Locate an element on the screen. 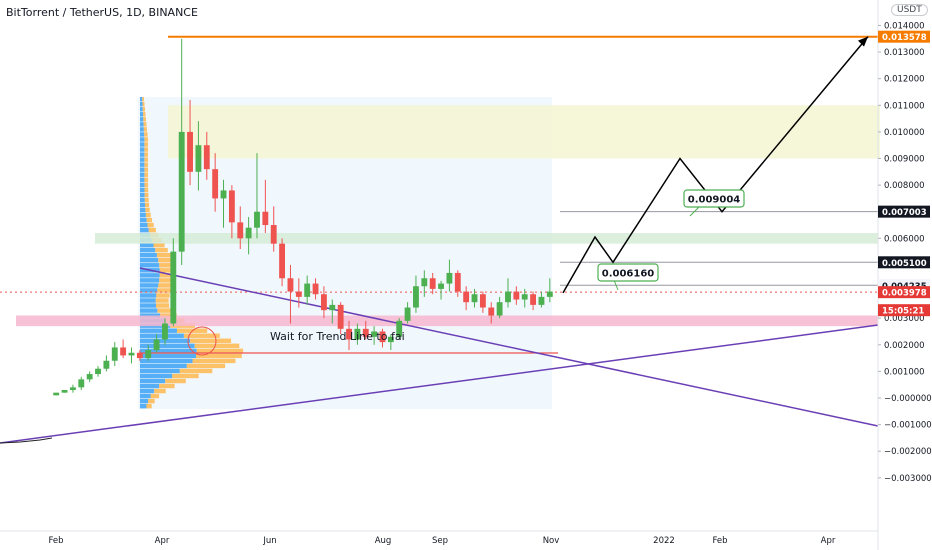  price-tick-label: −0.001000 is located at coordinates (908, 426).